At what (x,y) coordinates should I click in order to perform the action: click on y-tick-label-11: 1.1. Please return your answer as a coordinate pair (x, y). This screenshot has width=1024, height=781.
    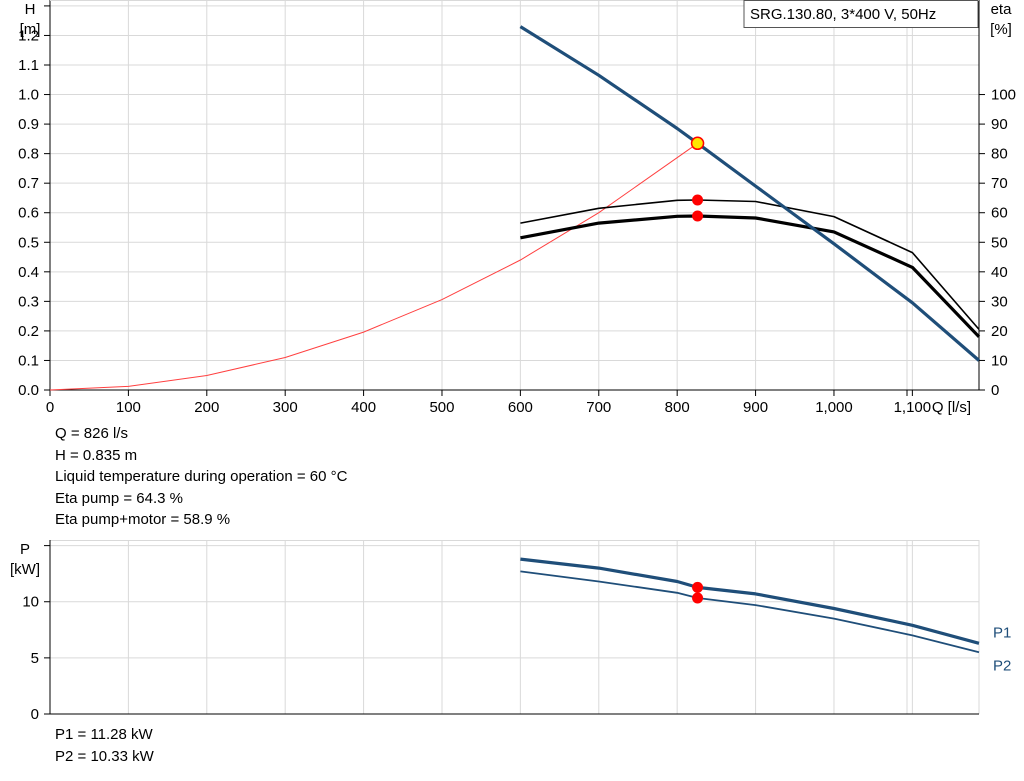
    Looking at the image, I should click on (28, 65).